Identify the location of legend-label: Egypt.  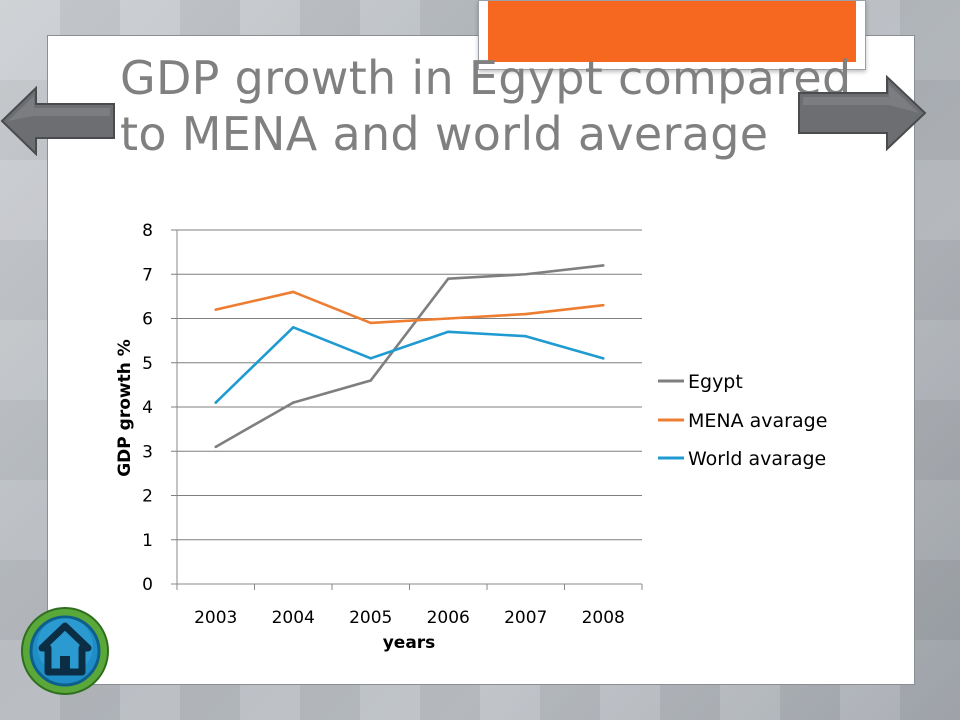
(715, 382).